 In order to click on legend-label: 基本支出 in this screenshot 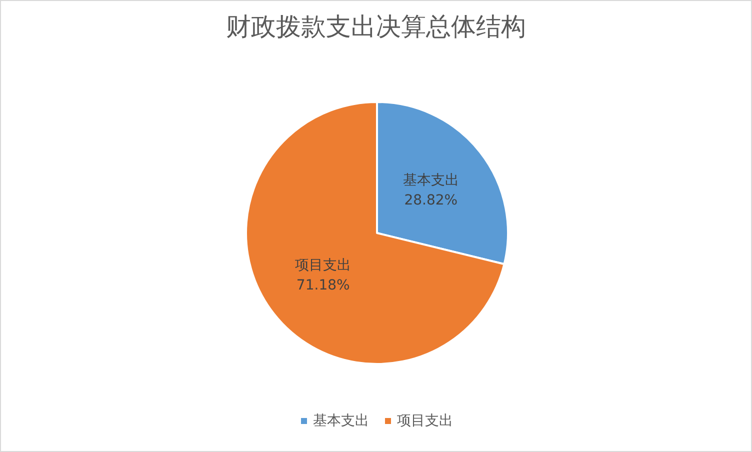, I will do `click(341, 421)`.